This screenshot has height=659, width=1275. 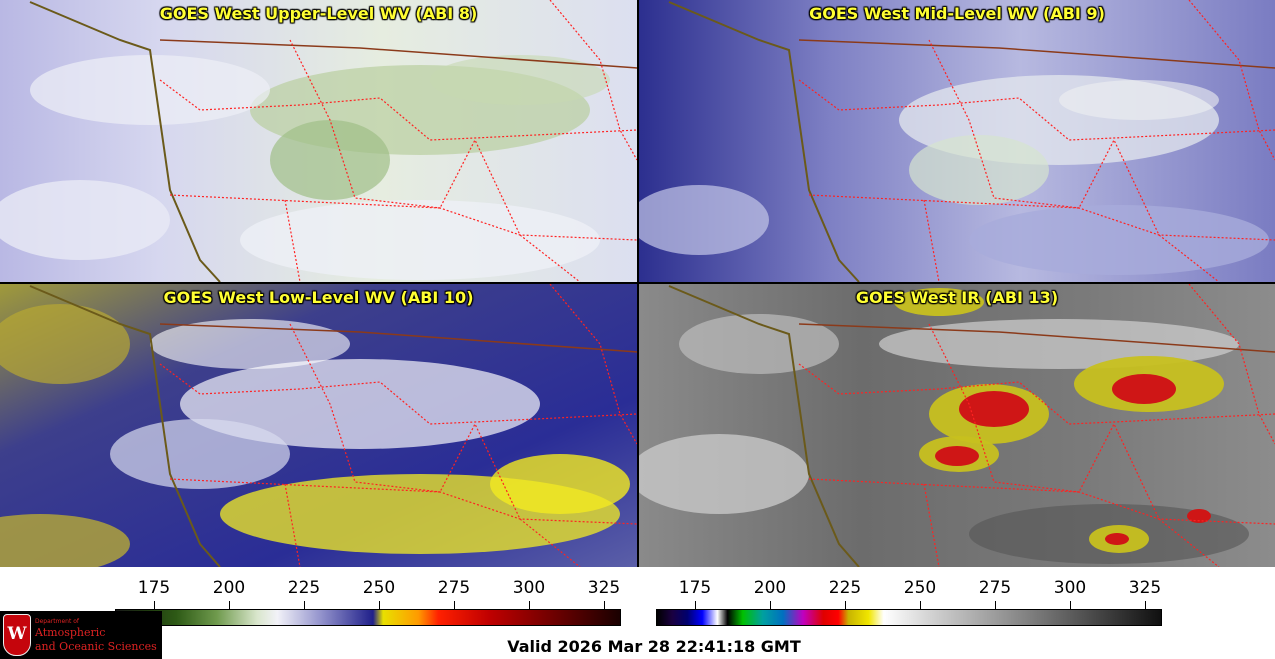 I want to click on panel-title: GOES West IR (ABI 13), so click(x=957, y=297).